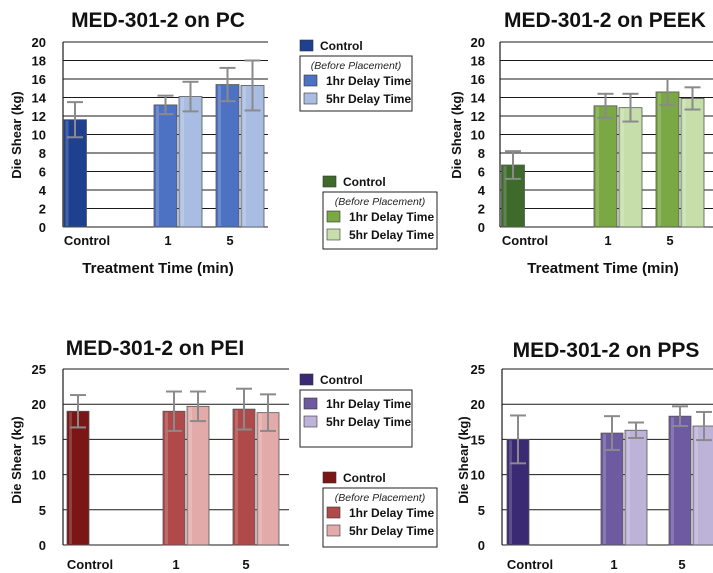 This screenshot has width=713, height=573. I want to click on legend-3: Control 1hr Delay Time 5hr Delay Time, so click(356, 410).